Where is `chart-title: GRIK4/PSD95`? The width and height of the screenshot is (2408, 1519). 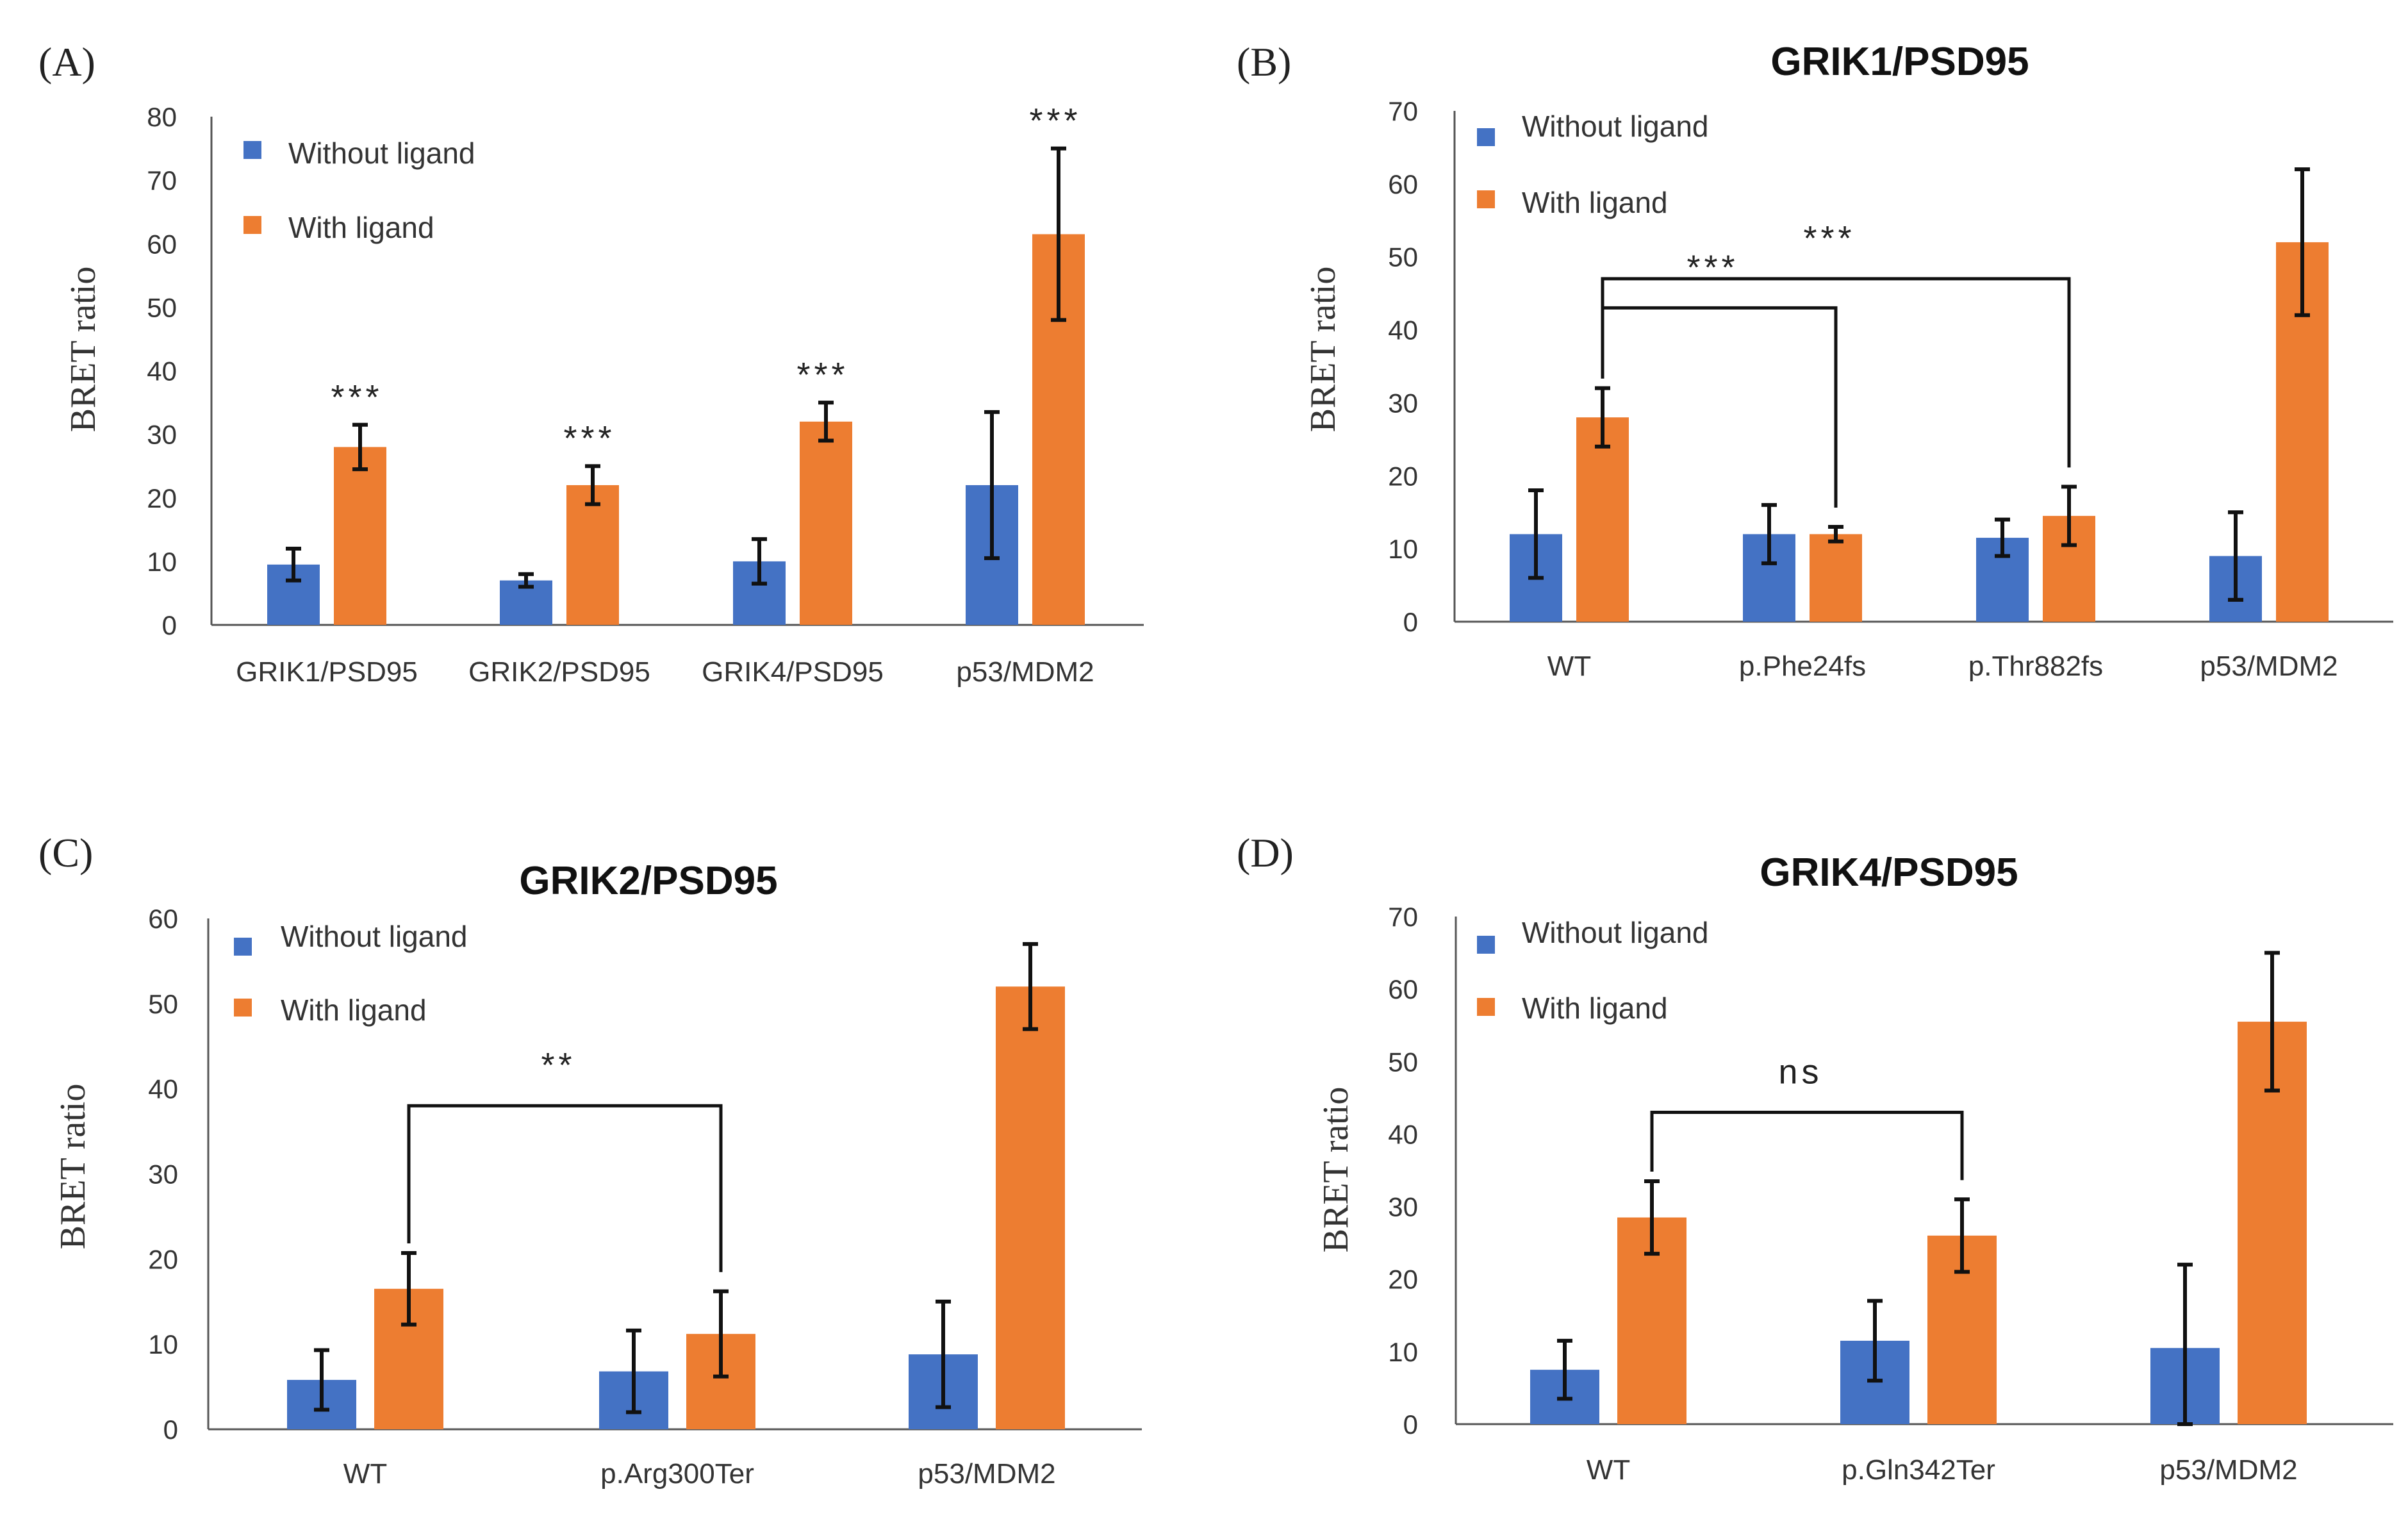 chart-title: GRIK4/PSD95 is located at coordinates (1889, 873).